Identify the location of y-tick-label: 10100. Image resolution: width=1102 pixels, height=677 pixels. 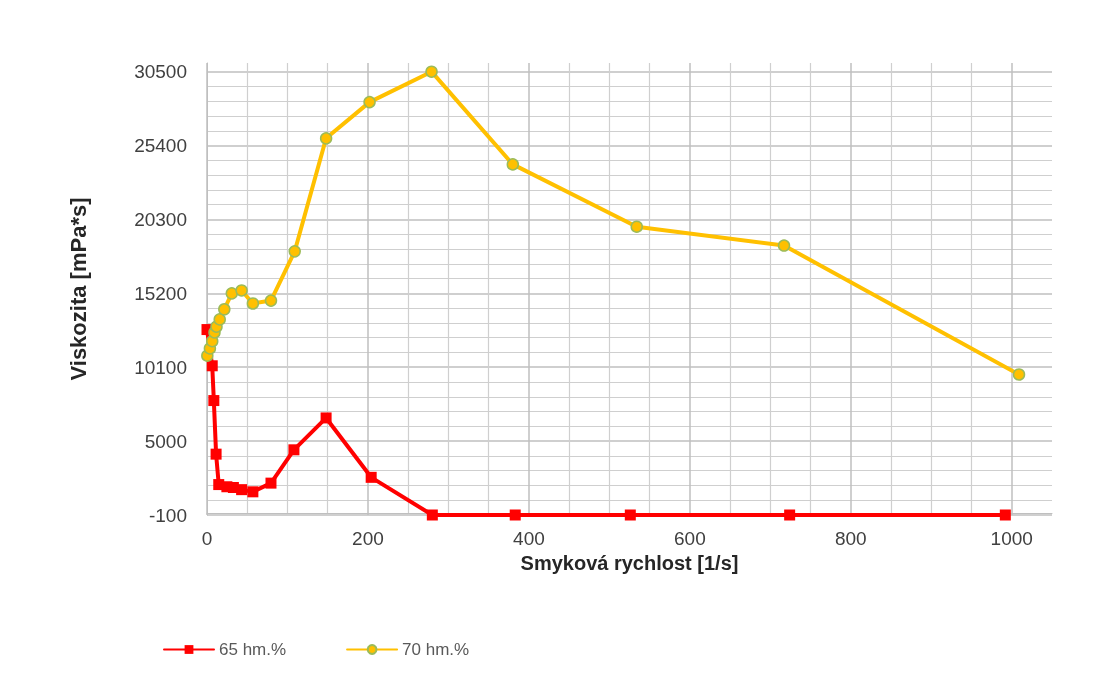
(160, 367).